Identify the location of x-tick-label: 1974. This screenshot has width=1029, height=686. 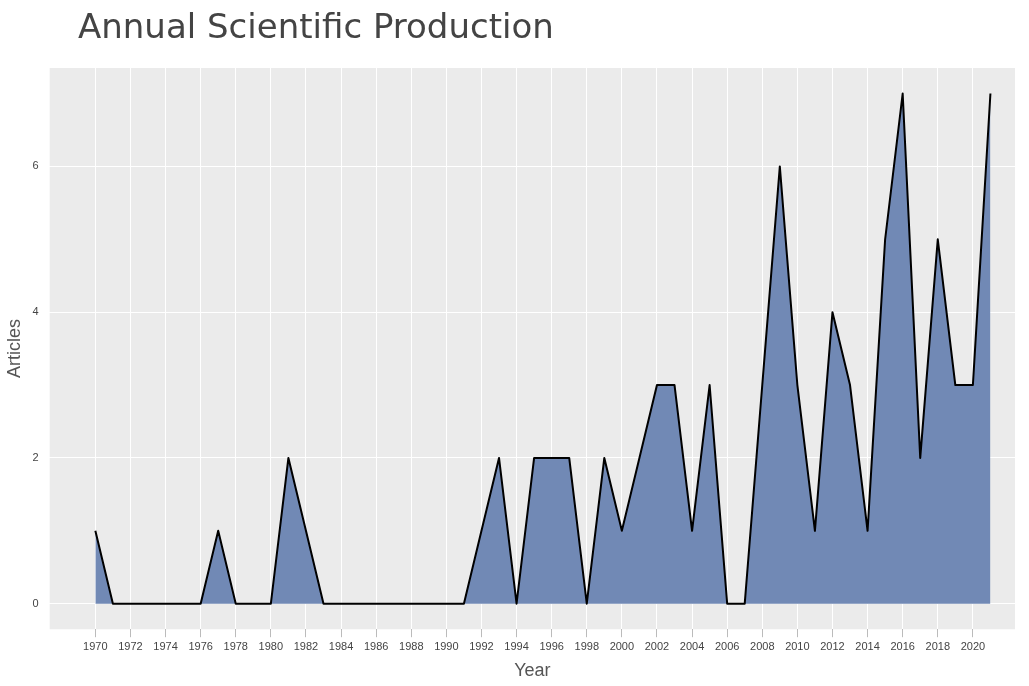
(165, 645).